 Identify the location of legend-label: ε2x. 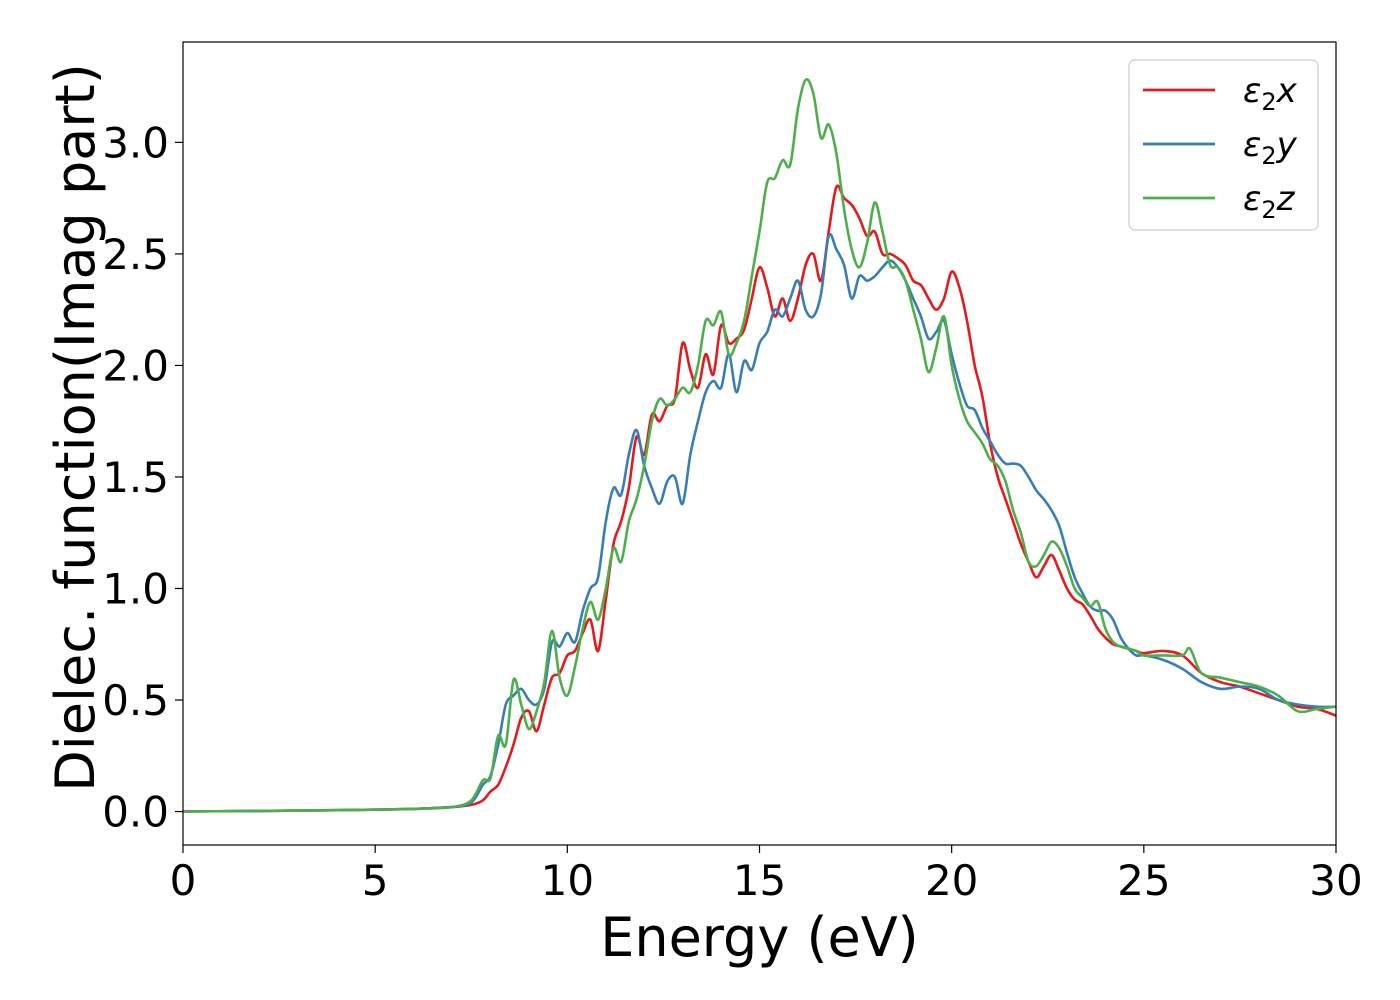
(1270, 93).